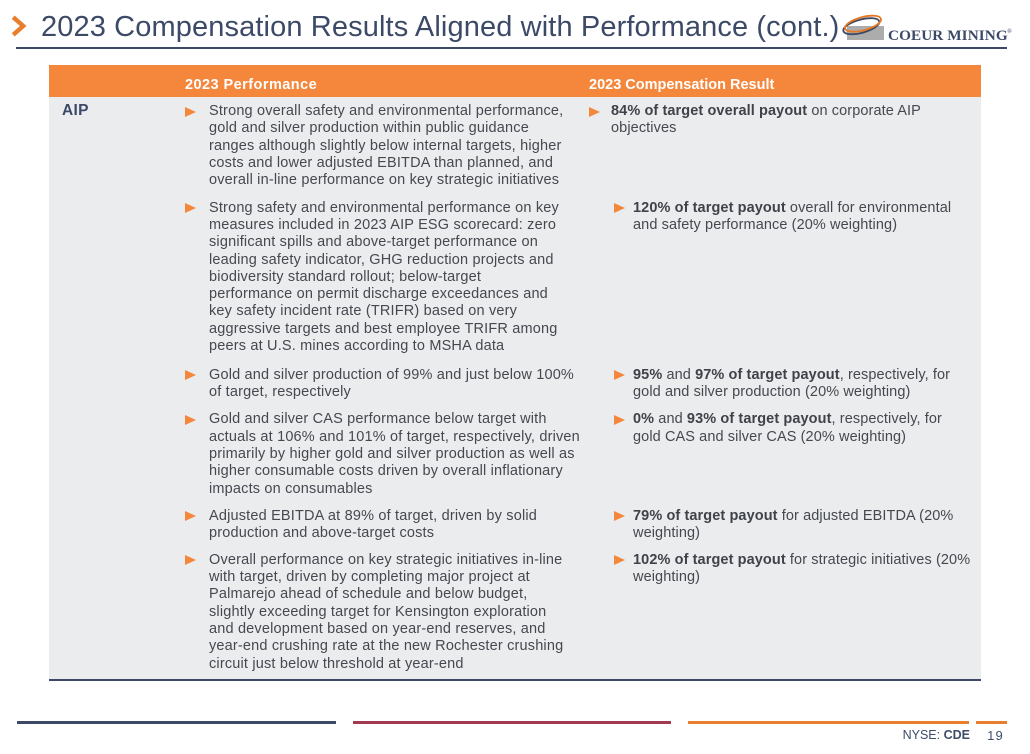  I want to click on svg-text: COEUR MINING, so click(948, 35).